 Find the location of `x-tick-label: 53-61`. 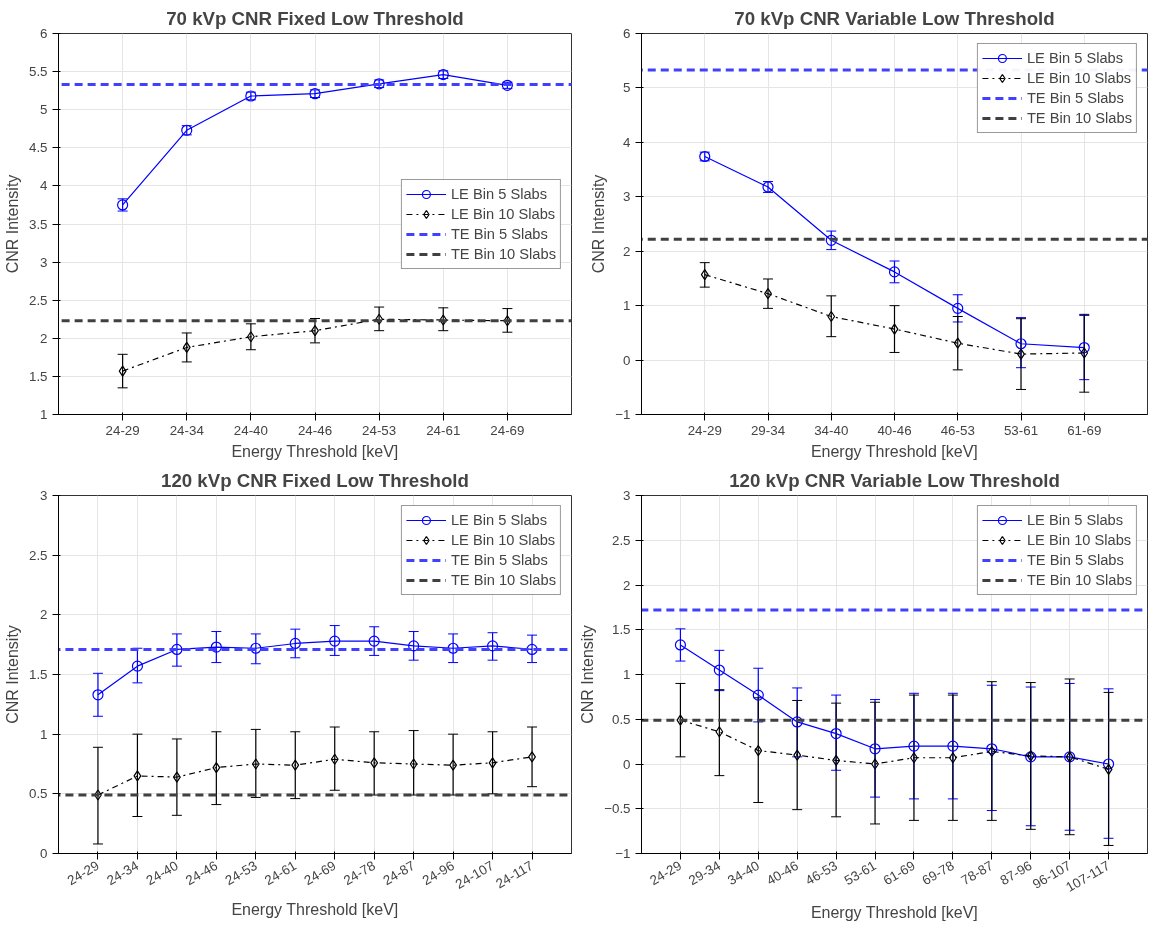

x-tick-label: 53-61 is located at coordinates (1021, 430).